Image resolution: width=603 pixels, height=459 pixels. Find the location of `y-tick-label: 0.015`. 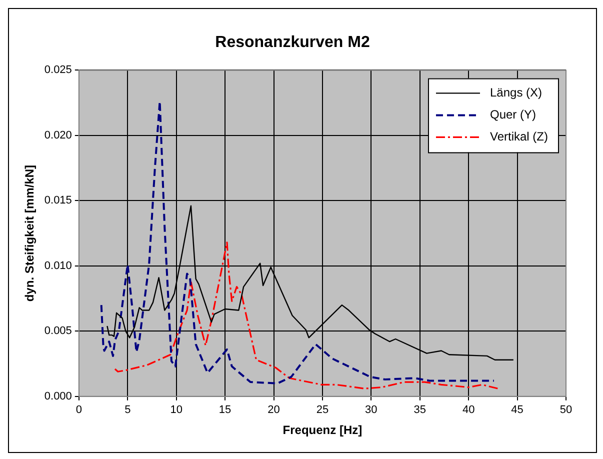

y-tick-label: 0.015 is located at coordinates (58, 200).